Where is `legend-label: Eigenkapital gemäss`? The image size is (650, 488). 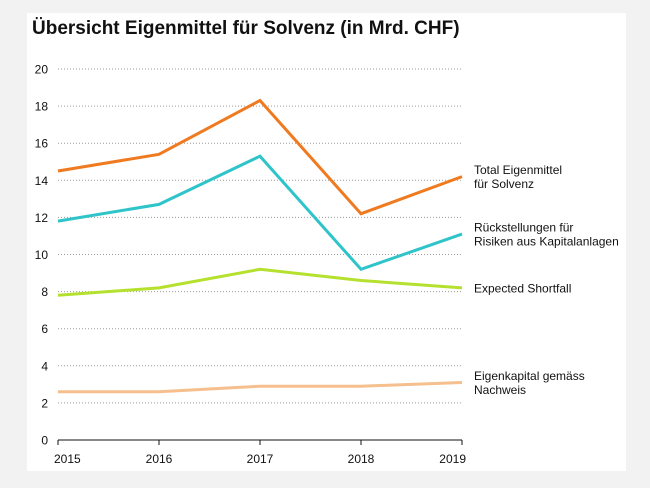
legend-label: Eigenkapital gemäss is located at coordinates (529, 376).